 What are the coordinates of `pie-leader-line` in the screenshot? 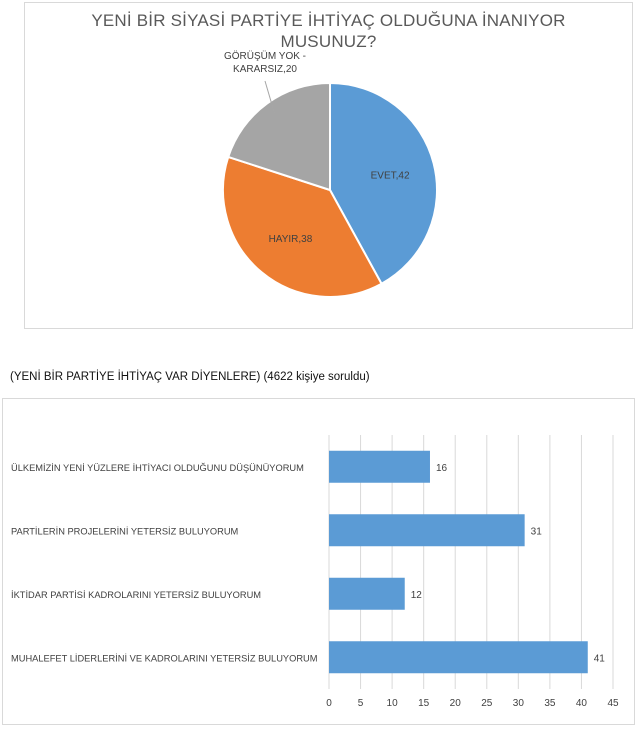 It's located at (270, 97).